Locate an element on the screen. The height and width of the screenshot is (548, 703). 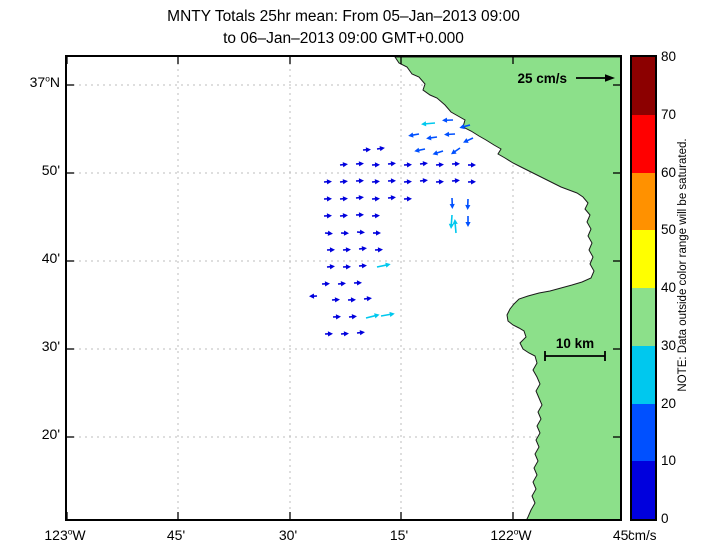
y-tick-label: 30' is located at coordinates (50, 346).